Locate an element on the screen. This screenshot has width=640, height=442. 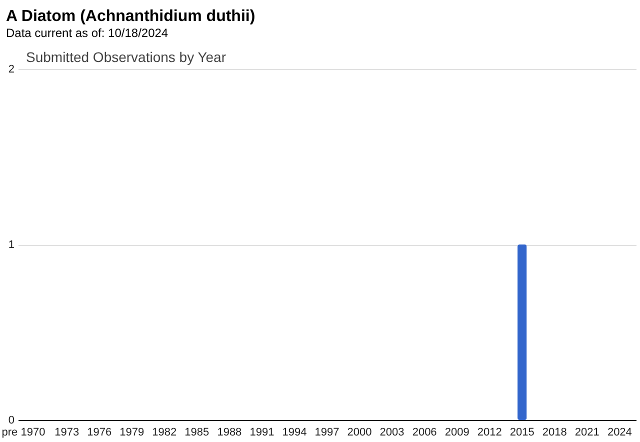
x-tick-label: 1973 is located at coordinates (67, 432).